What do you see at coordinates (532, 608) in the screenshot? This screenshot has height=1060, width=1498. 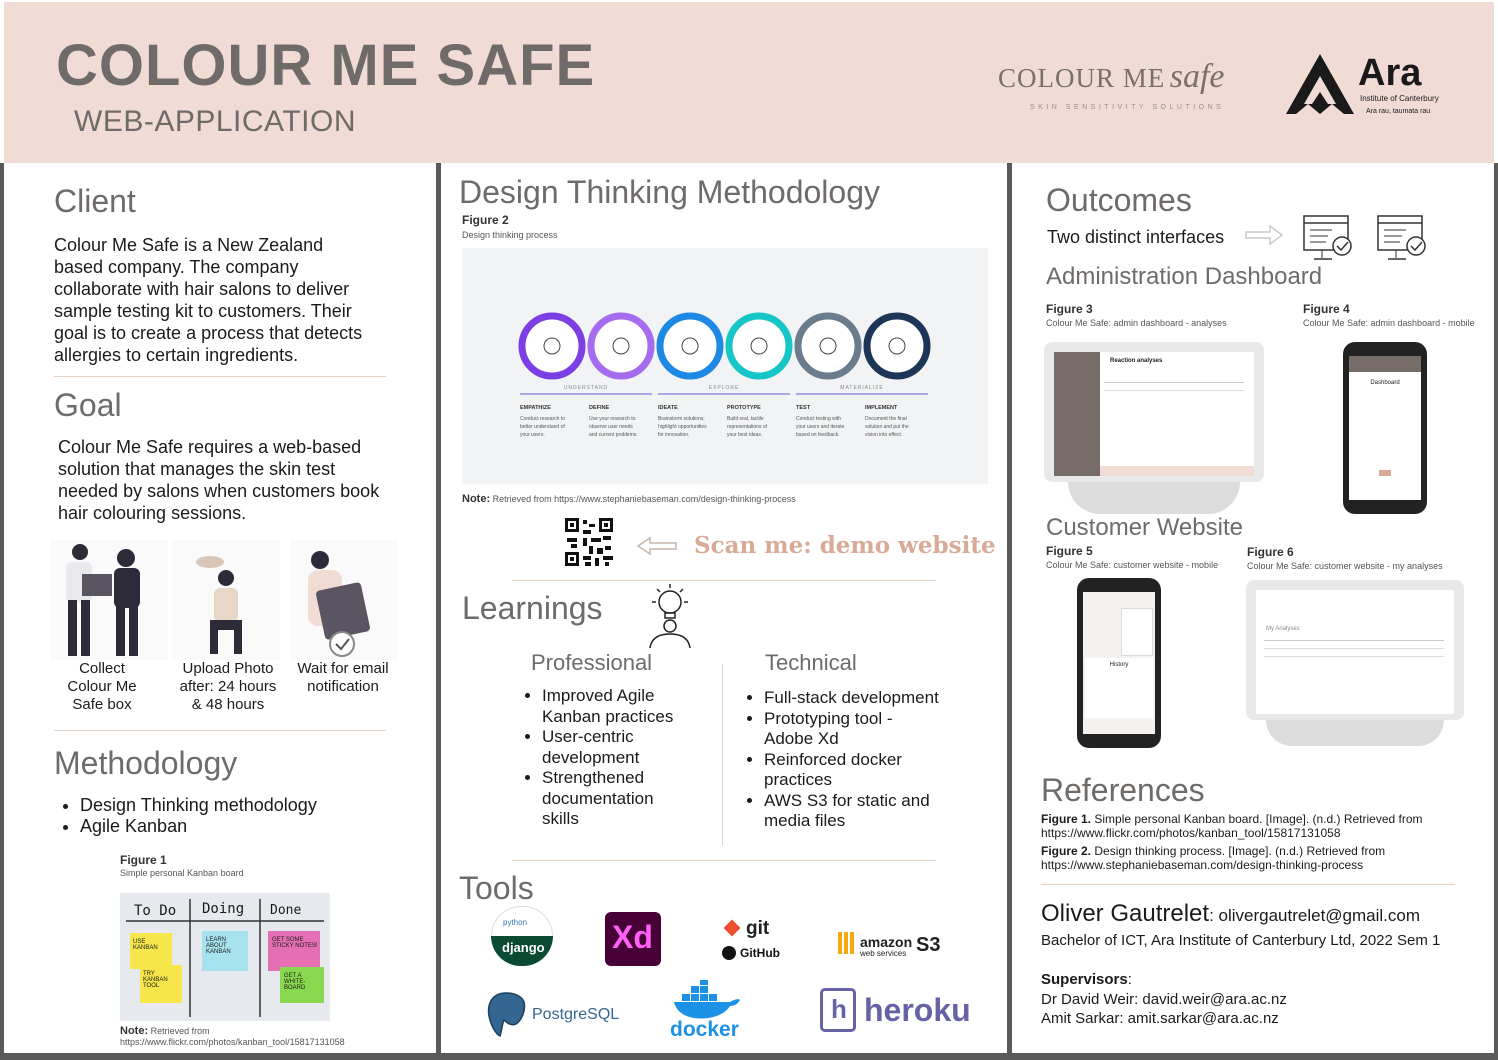 I see `learnings-heading: Learnings` at bounding box center [532, 608].